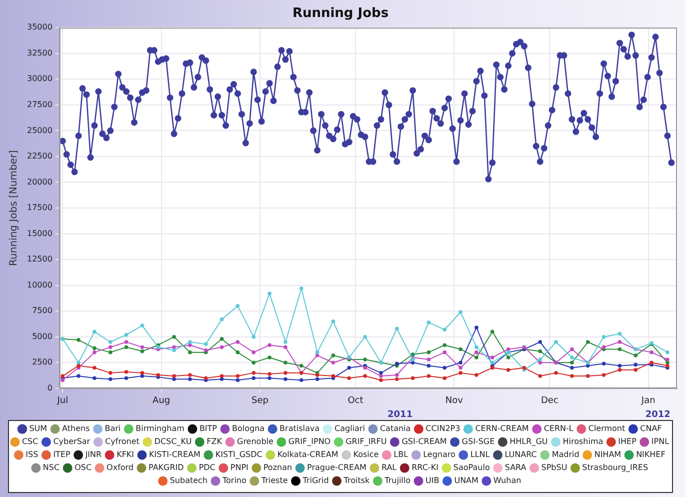  I want to click on legend-label: CERN-L, so click(559, 429).